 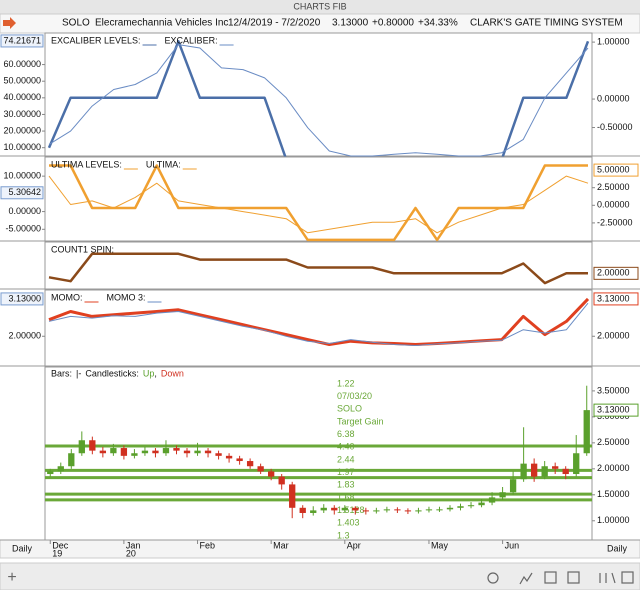 I want to click on legend-label: ,, so click(x=155, y=373).